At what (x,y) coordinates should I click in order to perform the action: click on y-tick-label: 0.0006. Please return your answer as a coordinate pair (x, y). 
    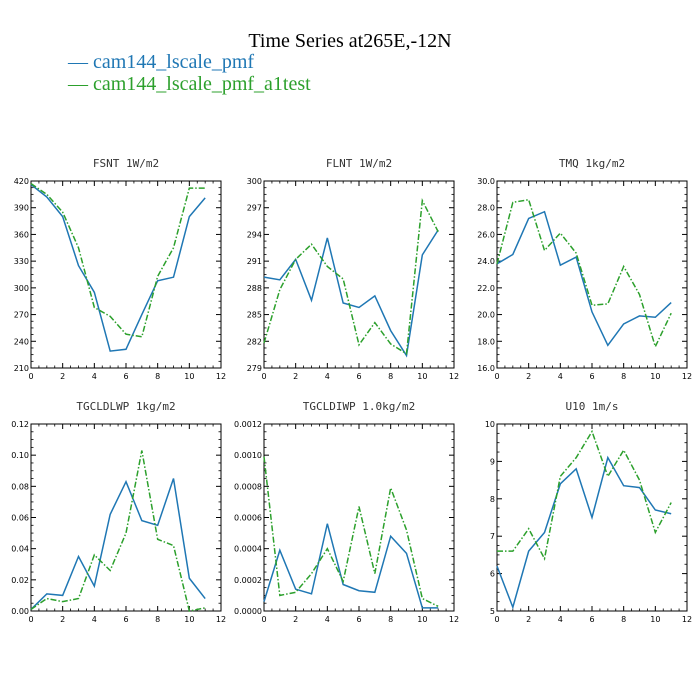
    Looking at the image, I should click on (248, 518).